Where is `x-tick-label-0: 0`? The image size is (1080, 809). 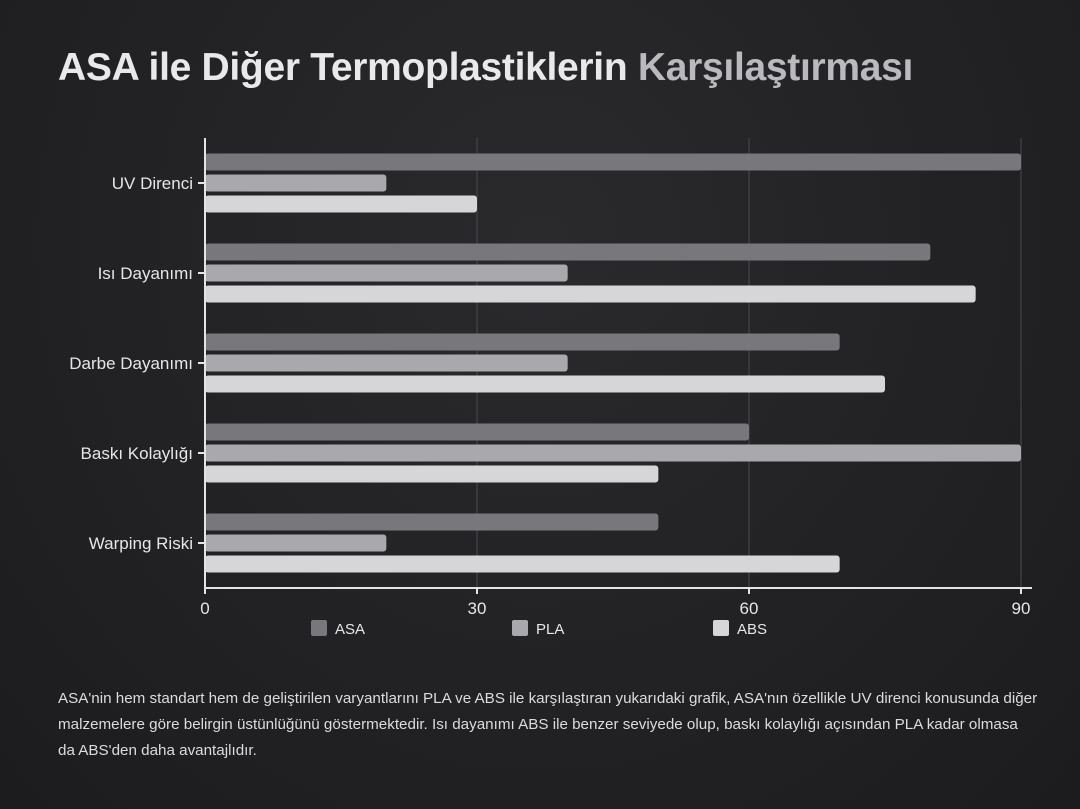
x-tick-label-0: 0 is located at coordinates (204, 608).